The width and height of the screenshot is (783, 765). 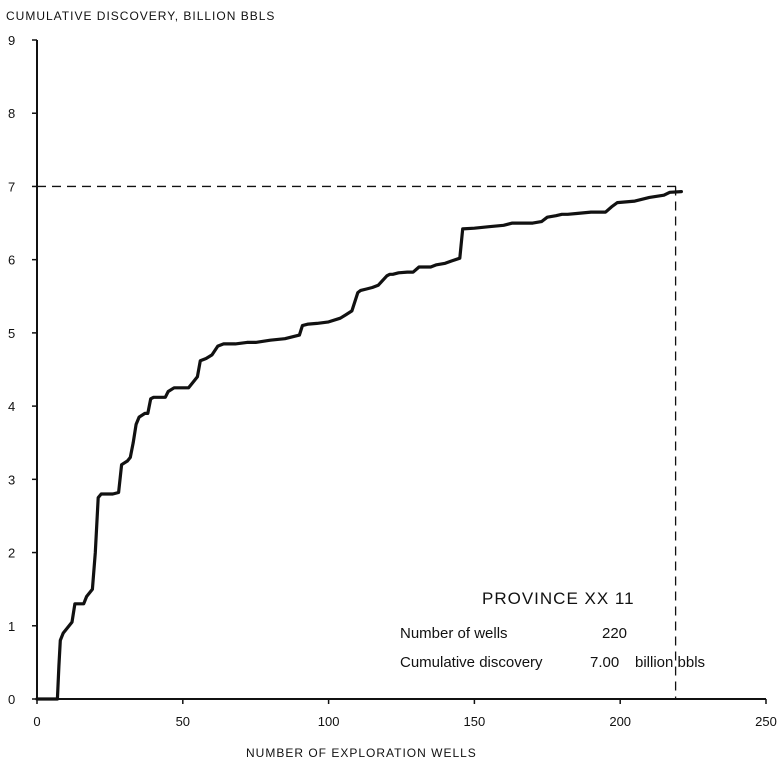 What do you see at coordinates (22, 370) in the screenshot?
I see `y-ticks: 0 1 2 3 4 5 6 7 8 9` at bounding box center [22, 370].